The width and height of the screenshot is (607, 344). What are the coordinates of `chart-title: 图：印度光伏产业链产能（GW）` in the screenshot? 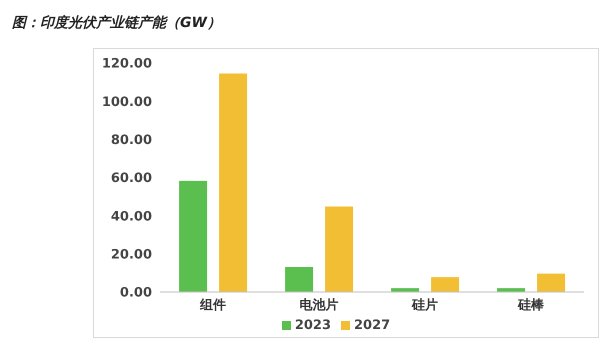 It's located at (116, 23).